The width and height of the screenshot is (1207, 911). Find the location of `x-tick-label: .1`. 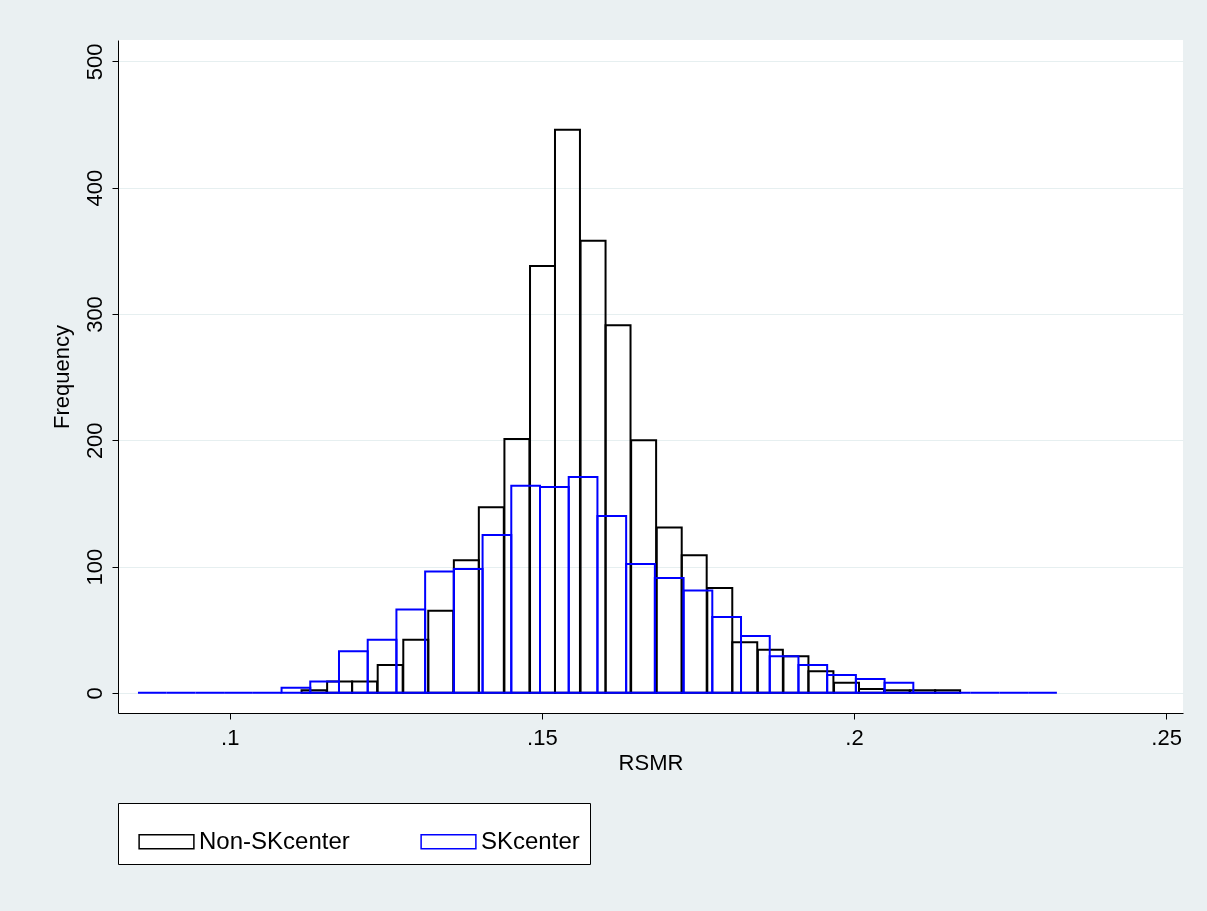

x-tick-label: .1 is located at coordinates (230, 737).